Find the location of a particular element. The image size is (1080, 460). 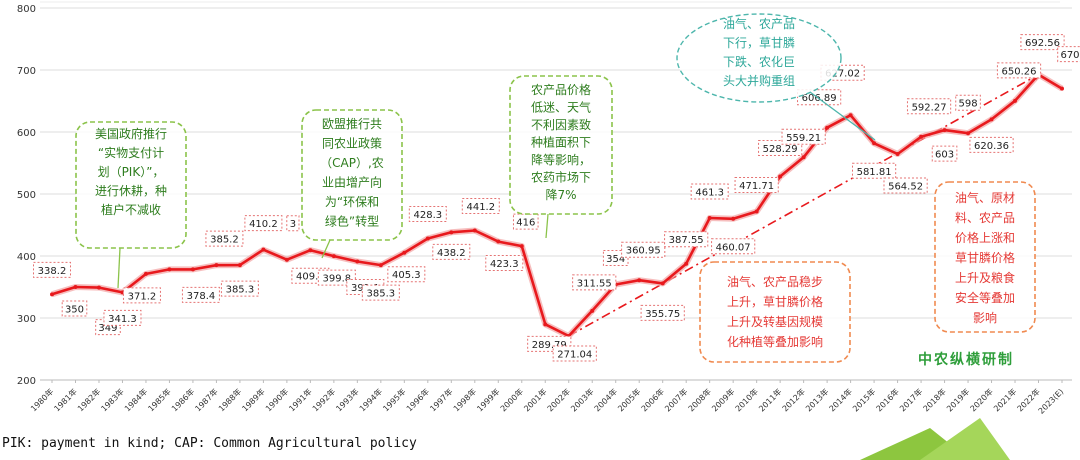

data-label: 650.26 is located at coordinates (1019, 71).